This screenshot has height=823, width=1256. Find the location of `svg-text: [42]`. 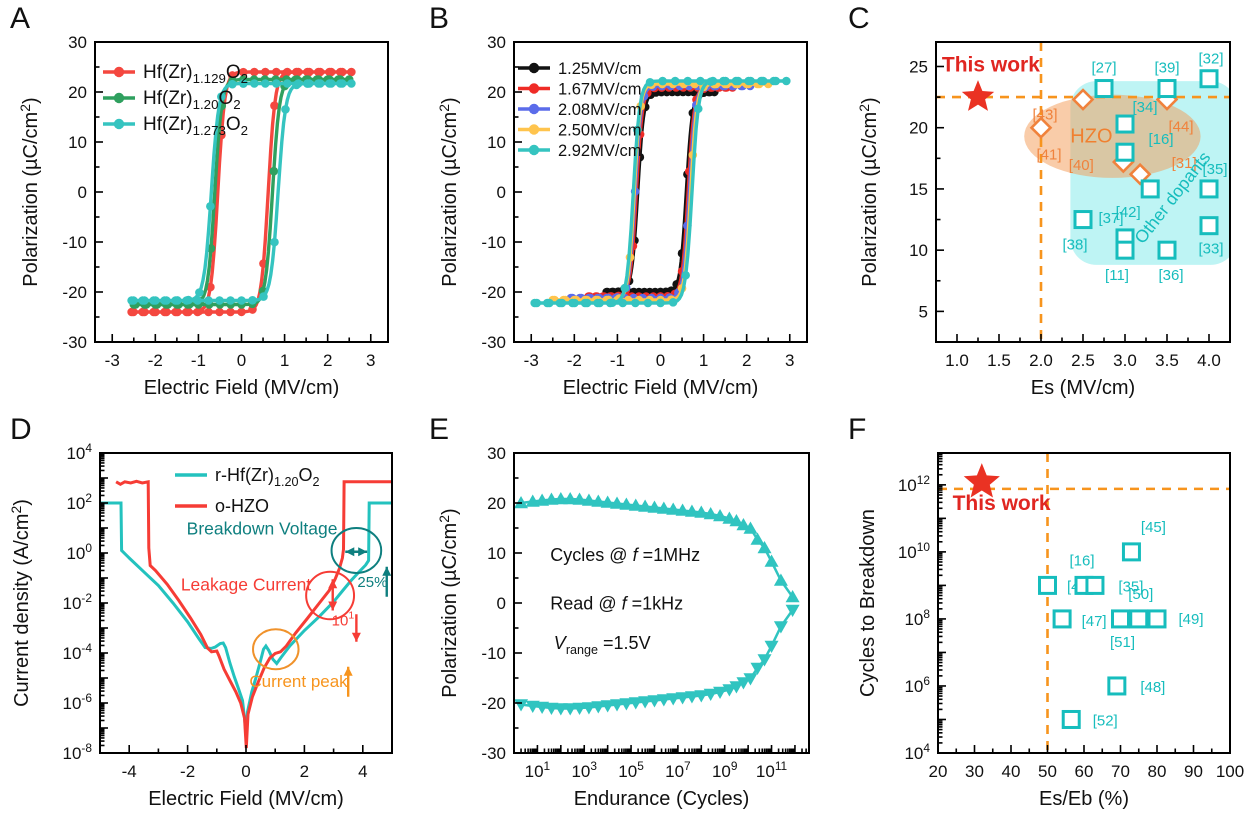

svg-text: [42] is located at coordinates (1128, 212).